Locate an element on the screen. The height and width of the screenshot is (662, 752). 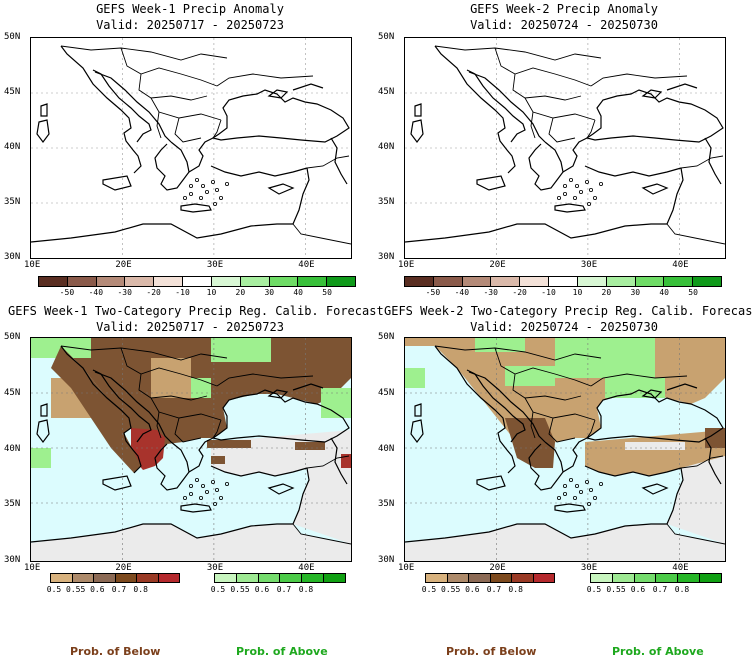
panel4-forecast-field is located at coordinates (565, 449).